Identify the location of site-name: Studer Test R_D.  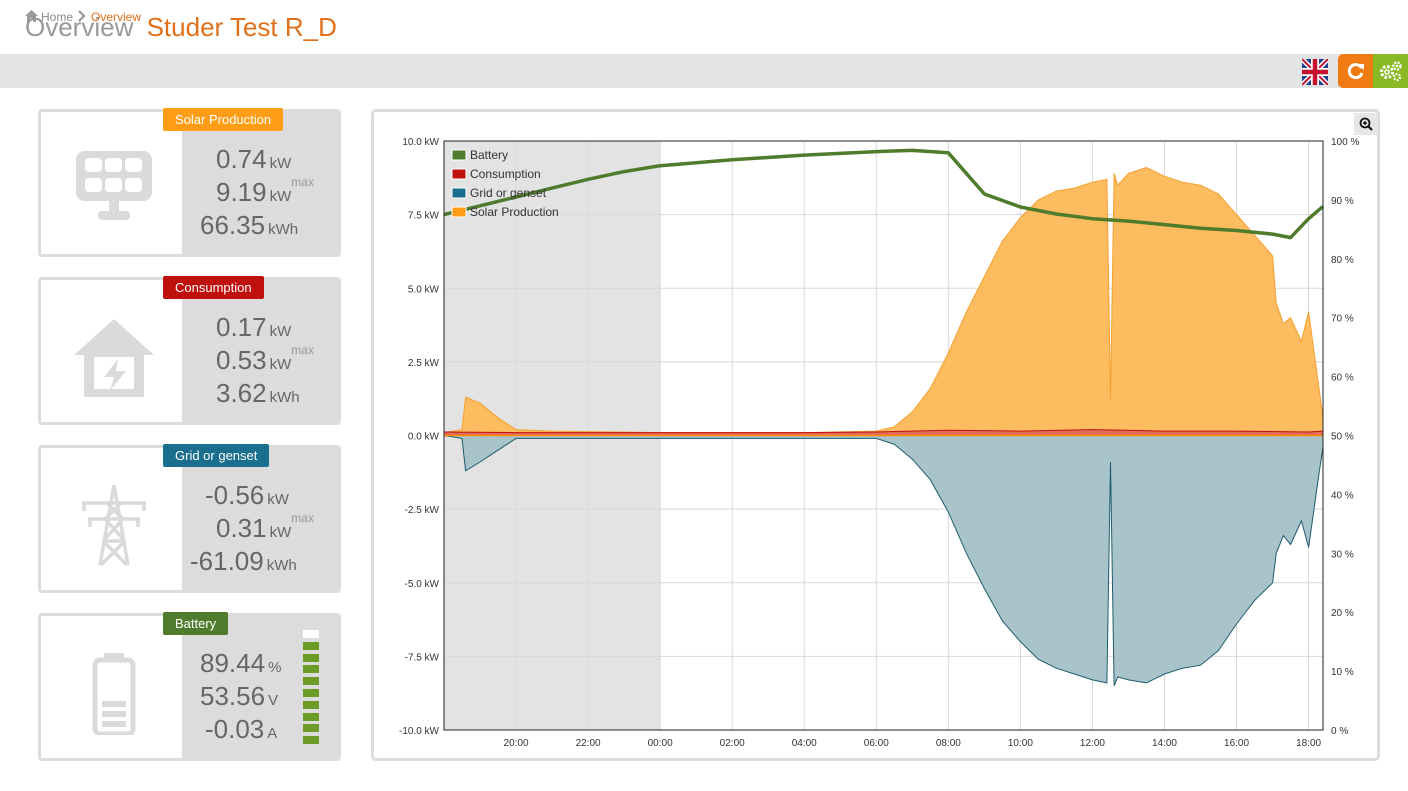
(241, 27).